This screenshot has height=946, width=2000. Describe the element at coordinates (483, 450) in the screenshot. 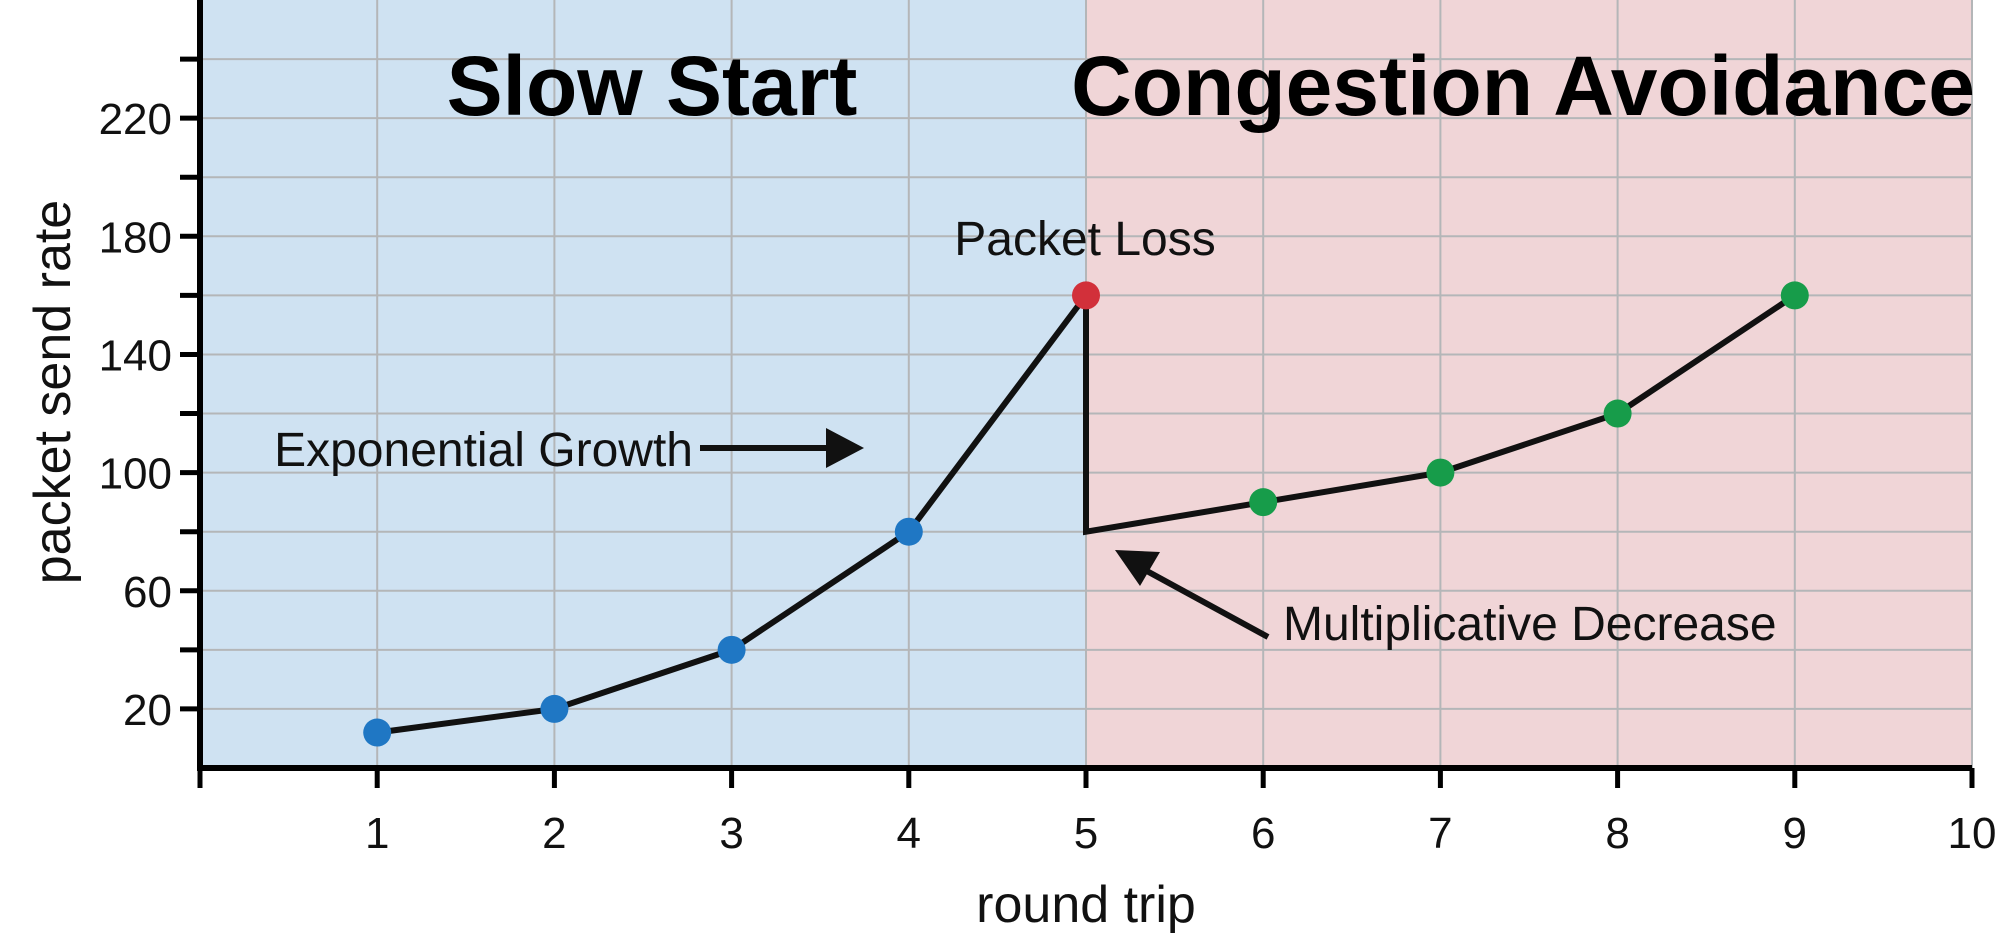

I see `annotation-exponential-growth: Exponential Growth` at that location.